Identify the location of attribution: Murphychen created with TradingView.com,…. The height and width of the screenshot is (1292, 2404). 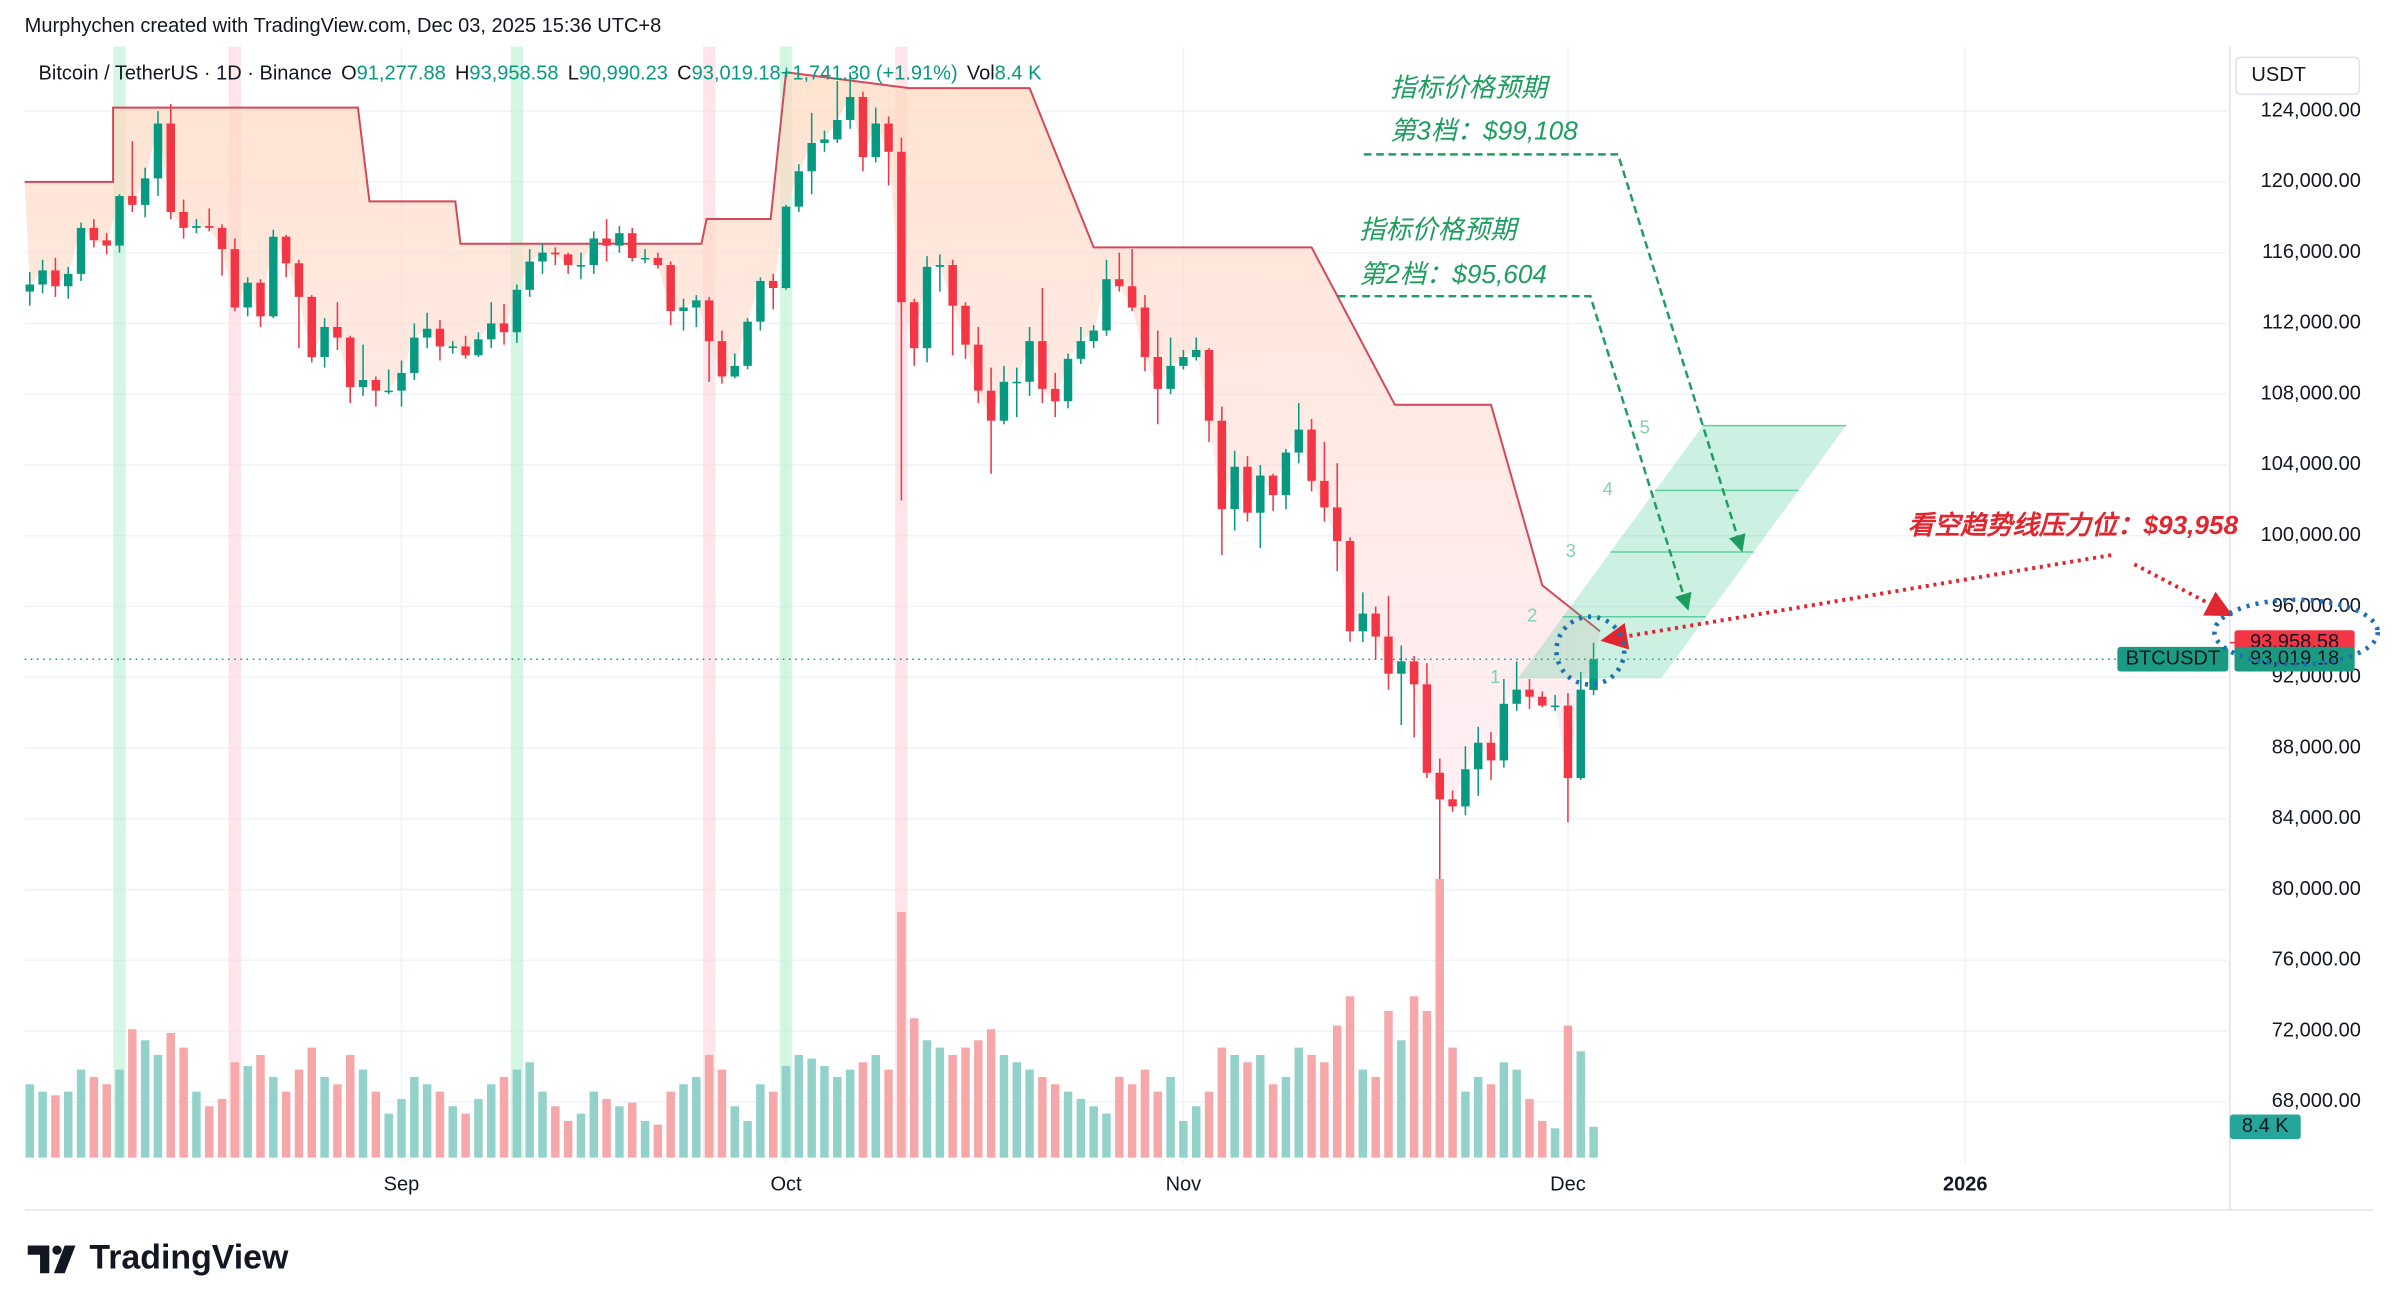
(343, 26).